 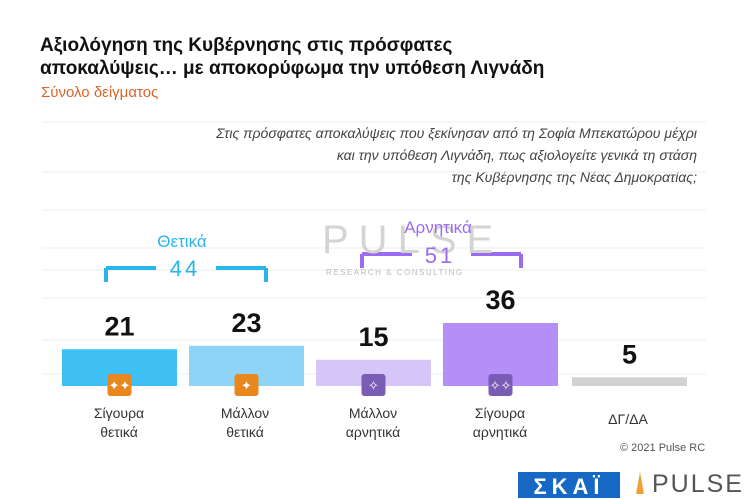 What do you see at coordinates (395, 272) in the screenshot?
I see `watermark-subtitle: RESEARCH & CONSULTING` at bounding box center [395, 272].